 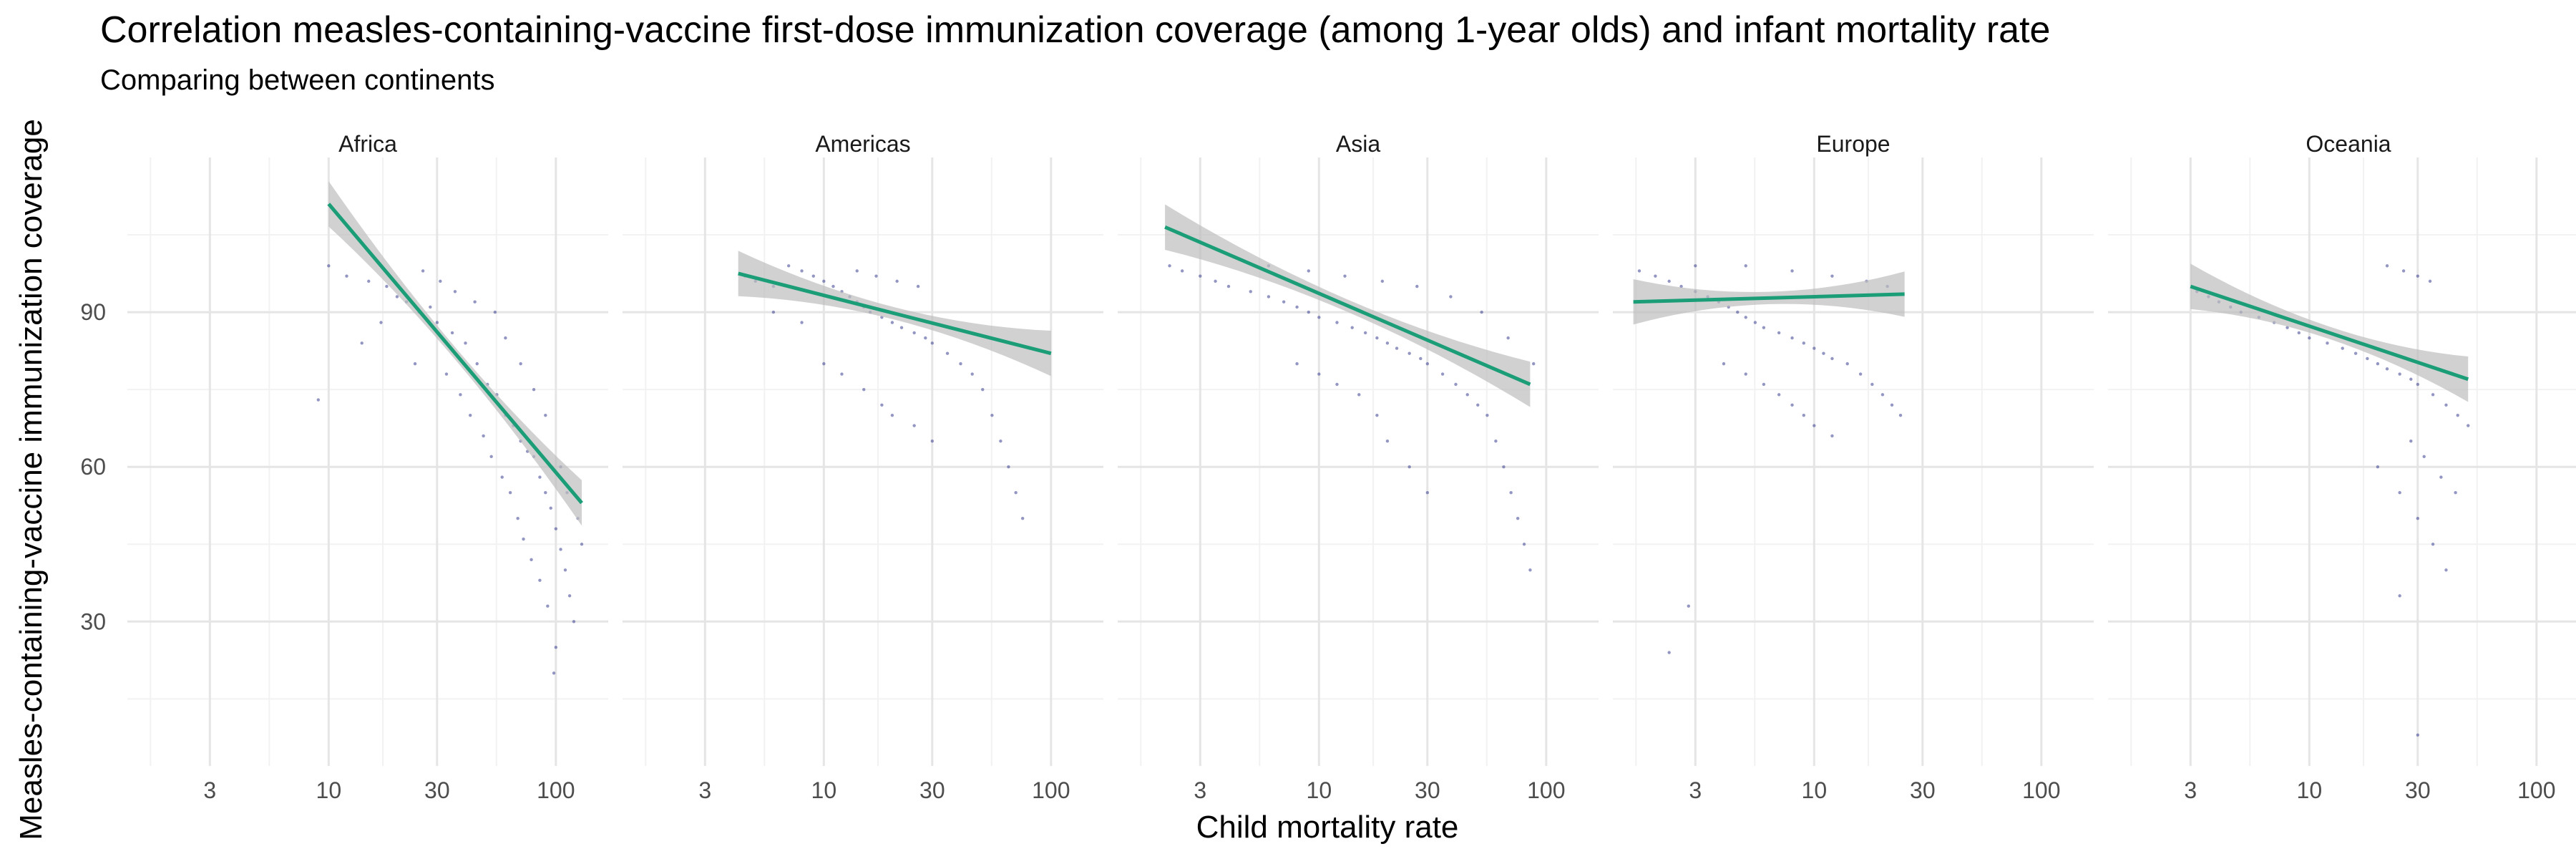 I want to click on facet-panel-asia: Asia 3 10 30 100, so click(x=1358, y=467).